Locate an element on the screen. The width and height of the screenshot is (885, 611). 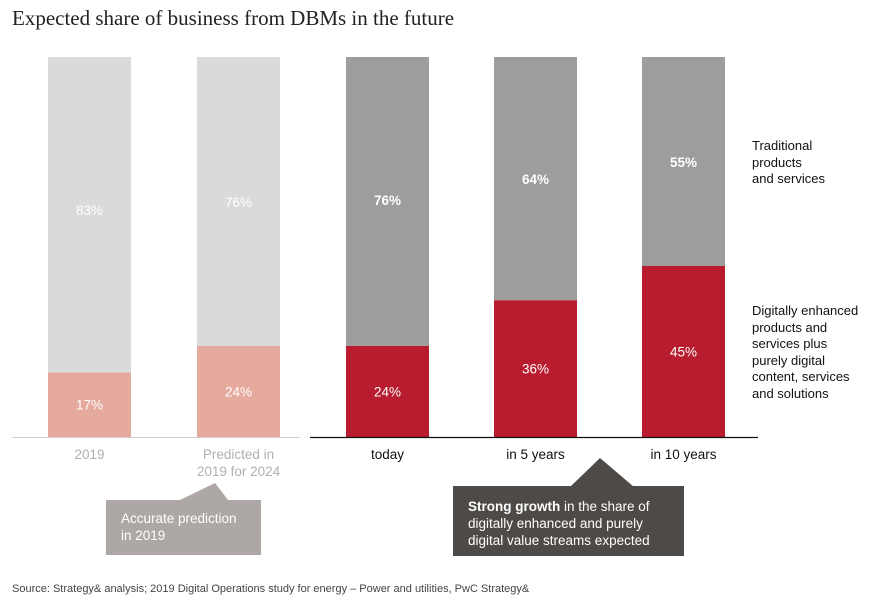
value-label-traditional: 64% is located at coordinates (535, 179).